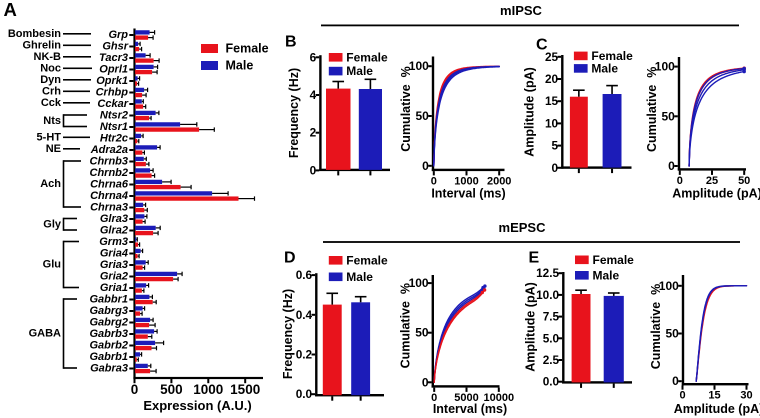 The height and width of the screenshot is (418, 760). I want to click on svg-text: Noc, so click(50, 68).